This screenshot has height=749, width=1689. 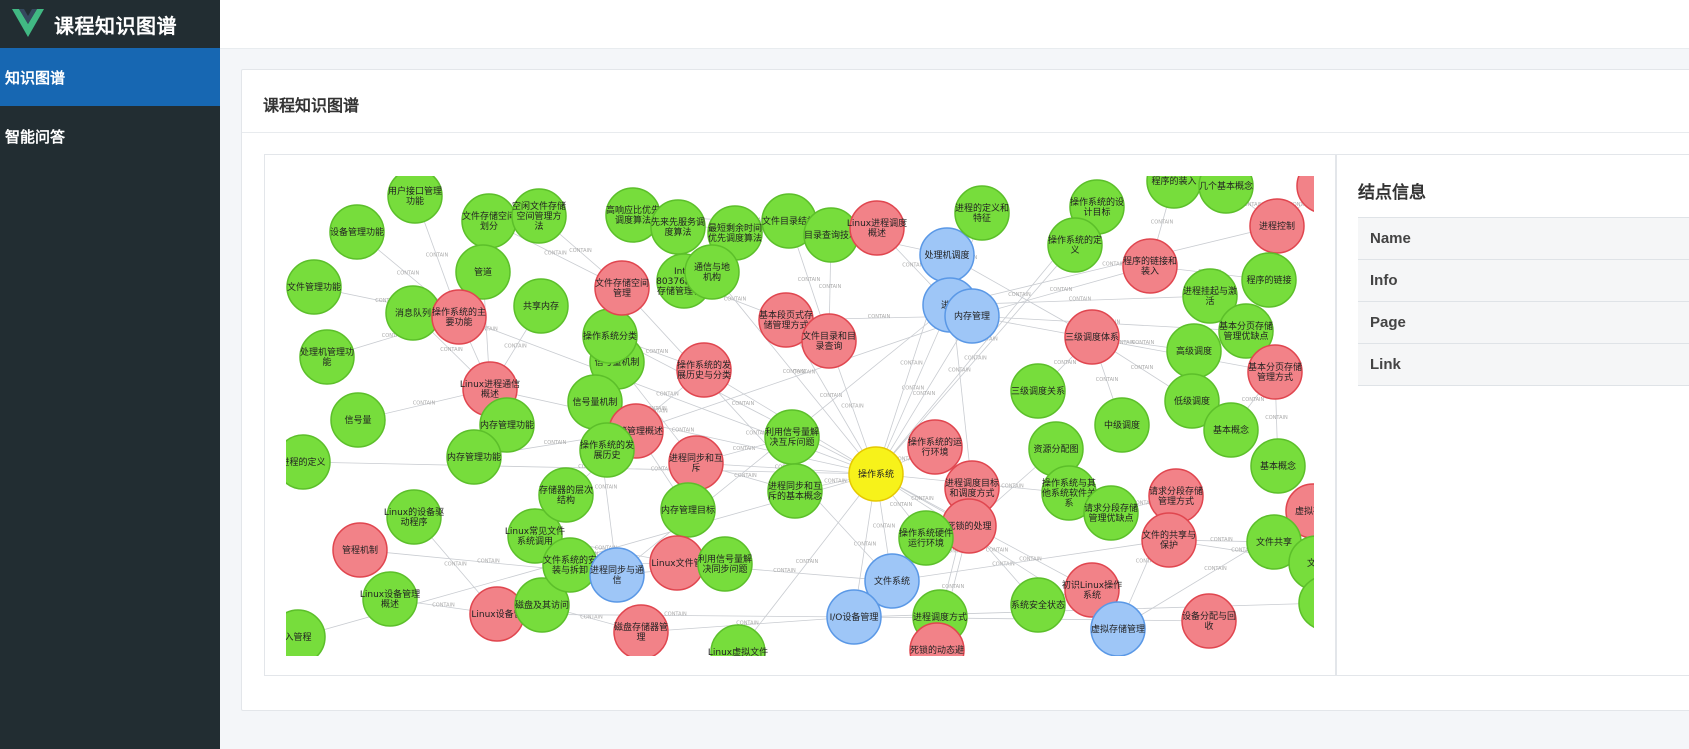 I want to click on graph-node: 系统安全状态, so click(x=1038, y=605).